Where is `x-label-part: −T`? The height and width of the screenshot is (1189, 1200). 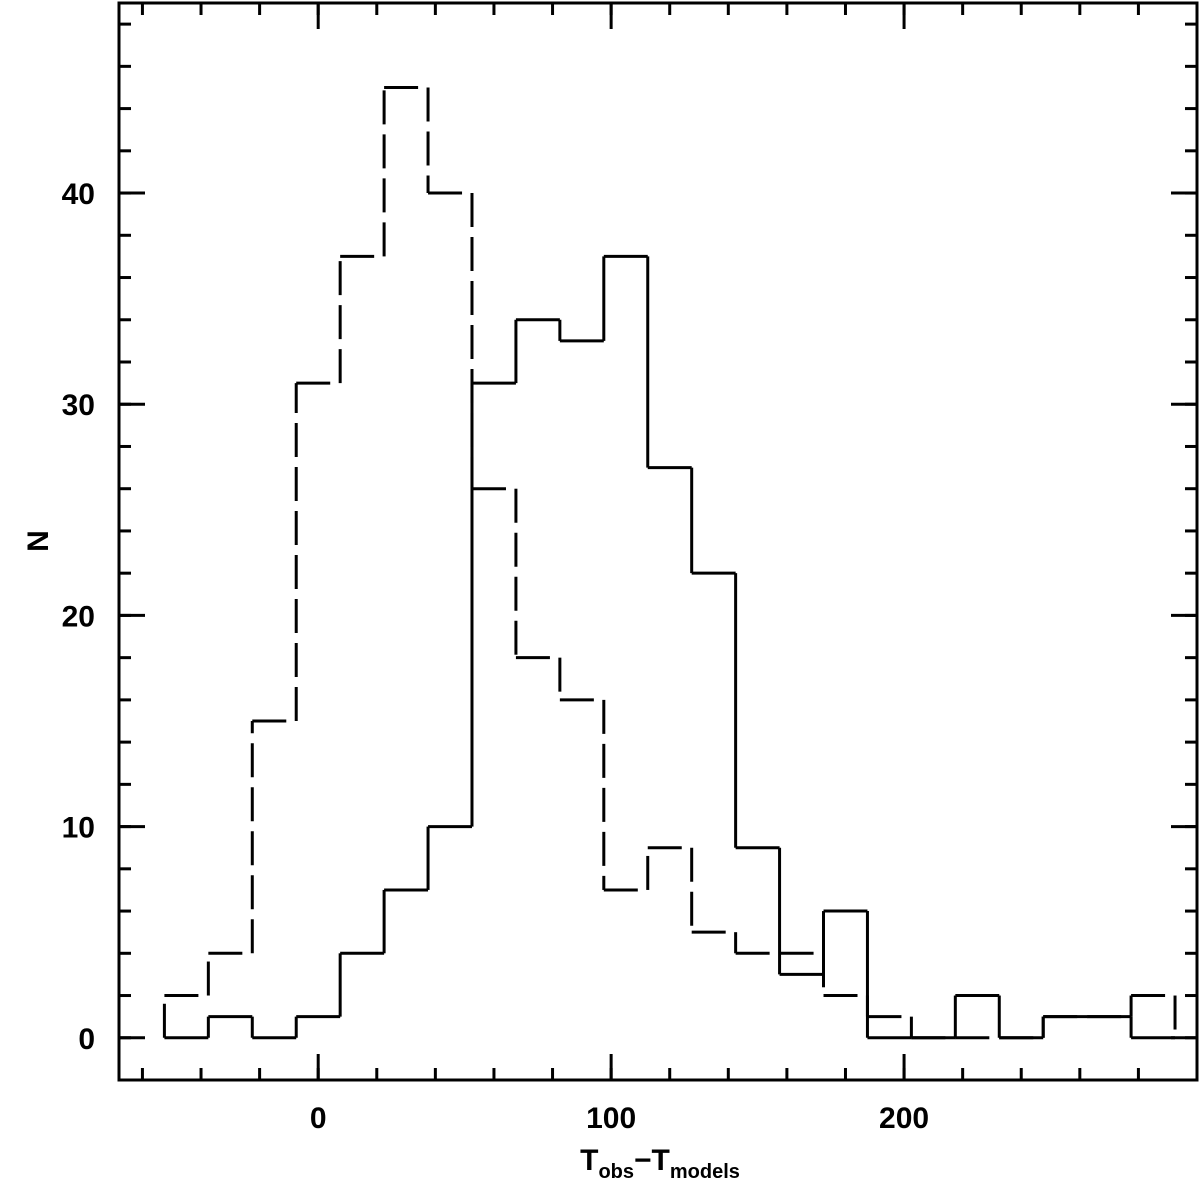
x-label-part: −T is located at coordinates (652, 1160).